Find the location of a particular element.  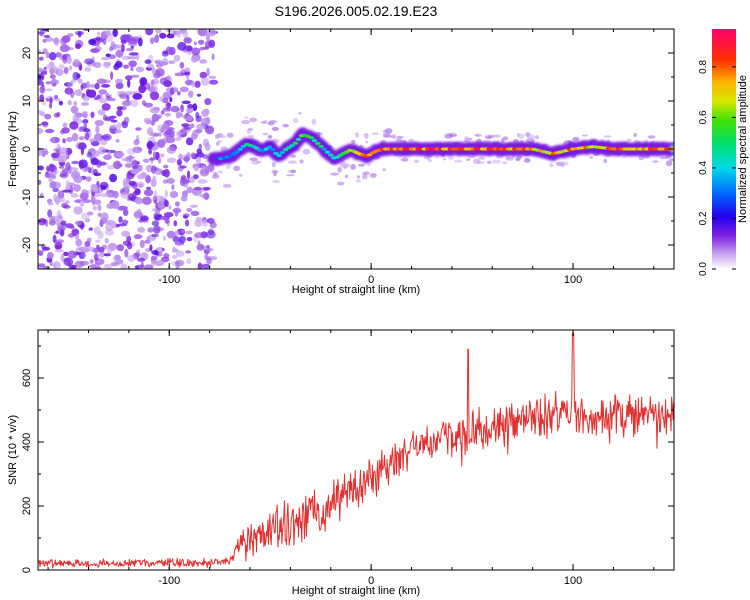

spectrogram-ylabel: Frequency (Hz) is located at coordinates (13, 149).